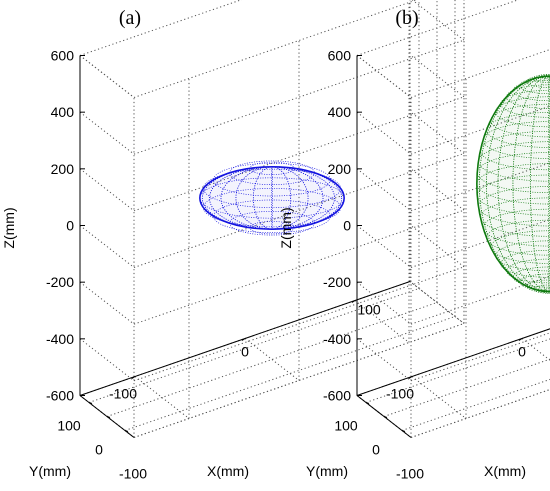 This screenshot has width=550, height=491. What do you see at coordinates (347, 226) in the screenshot?
I see `z-tick-label: 0` at bounding box center [347, 226].